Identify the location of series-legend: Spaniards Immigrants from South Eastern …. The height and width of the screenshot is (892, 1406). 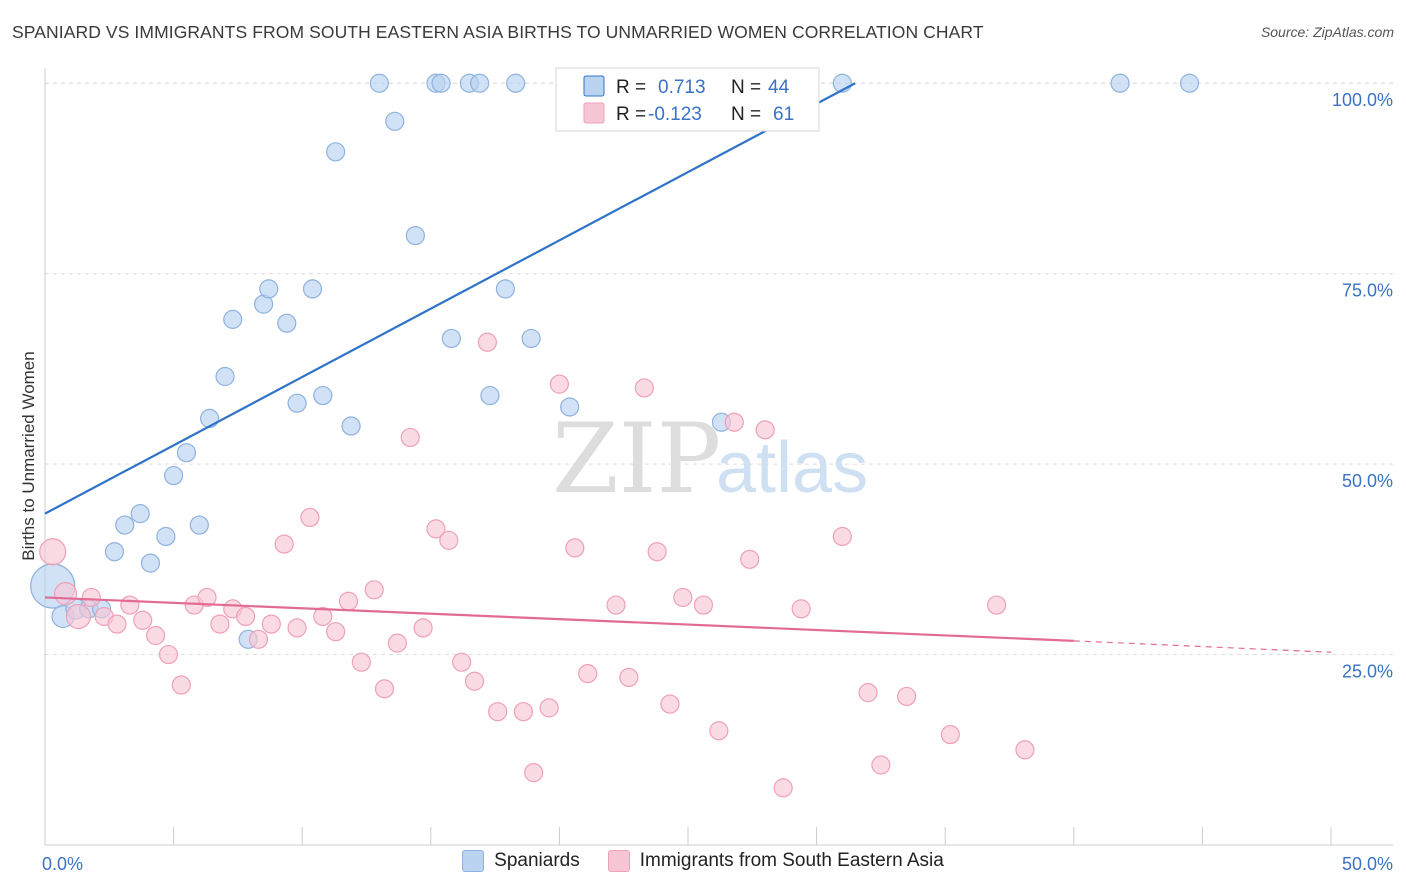
(703, 861).